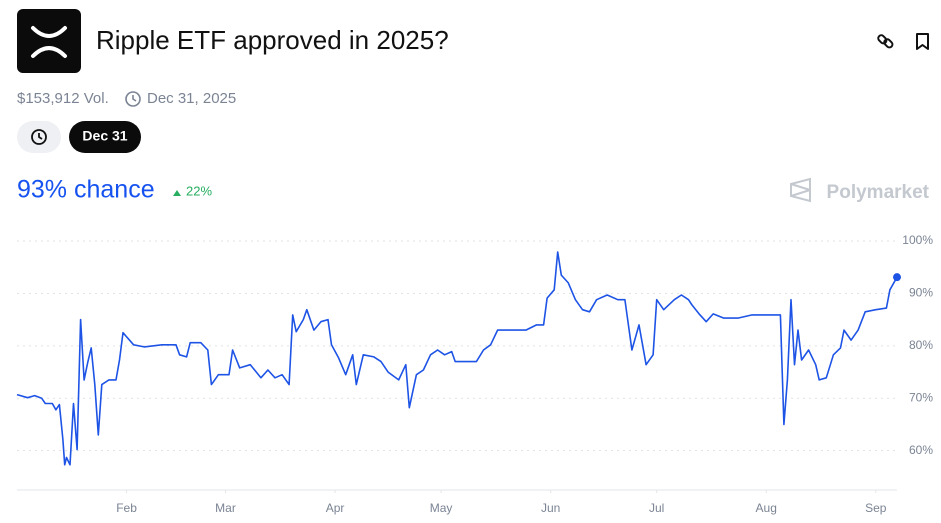 The height and width of the screenshot is (523, 941). I want to click on date-pill, so click(105, 137).